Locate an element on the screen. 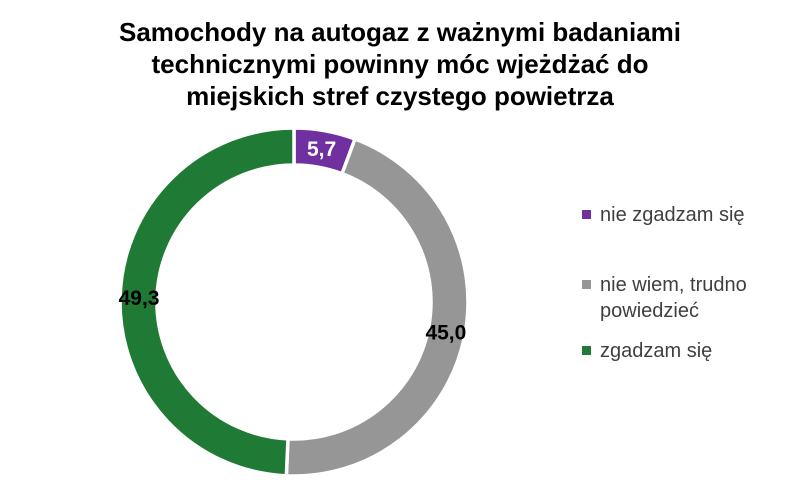 The height and width of the screenshot is (480, 800). chart-title-line-3: miejskich stref czystego powietrza is located at coordinates (400, 96).